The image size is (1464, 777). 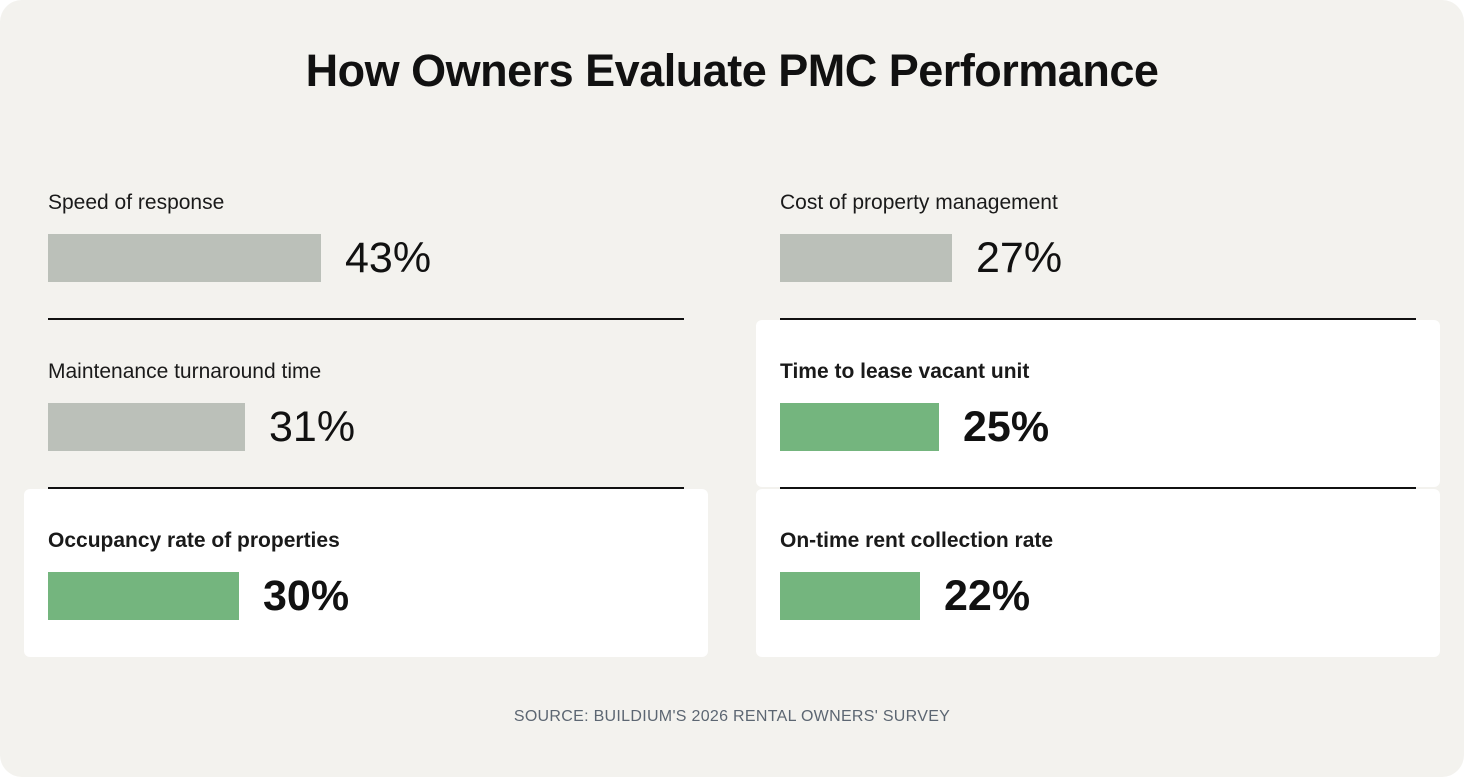 I want to click on value-label: 27%, so click(x=1019, y=258).